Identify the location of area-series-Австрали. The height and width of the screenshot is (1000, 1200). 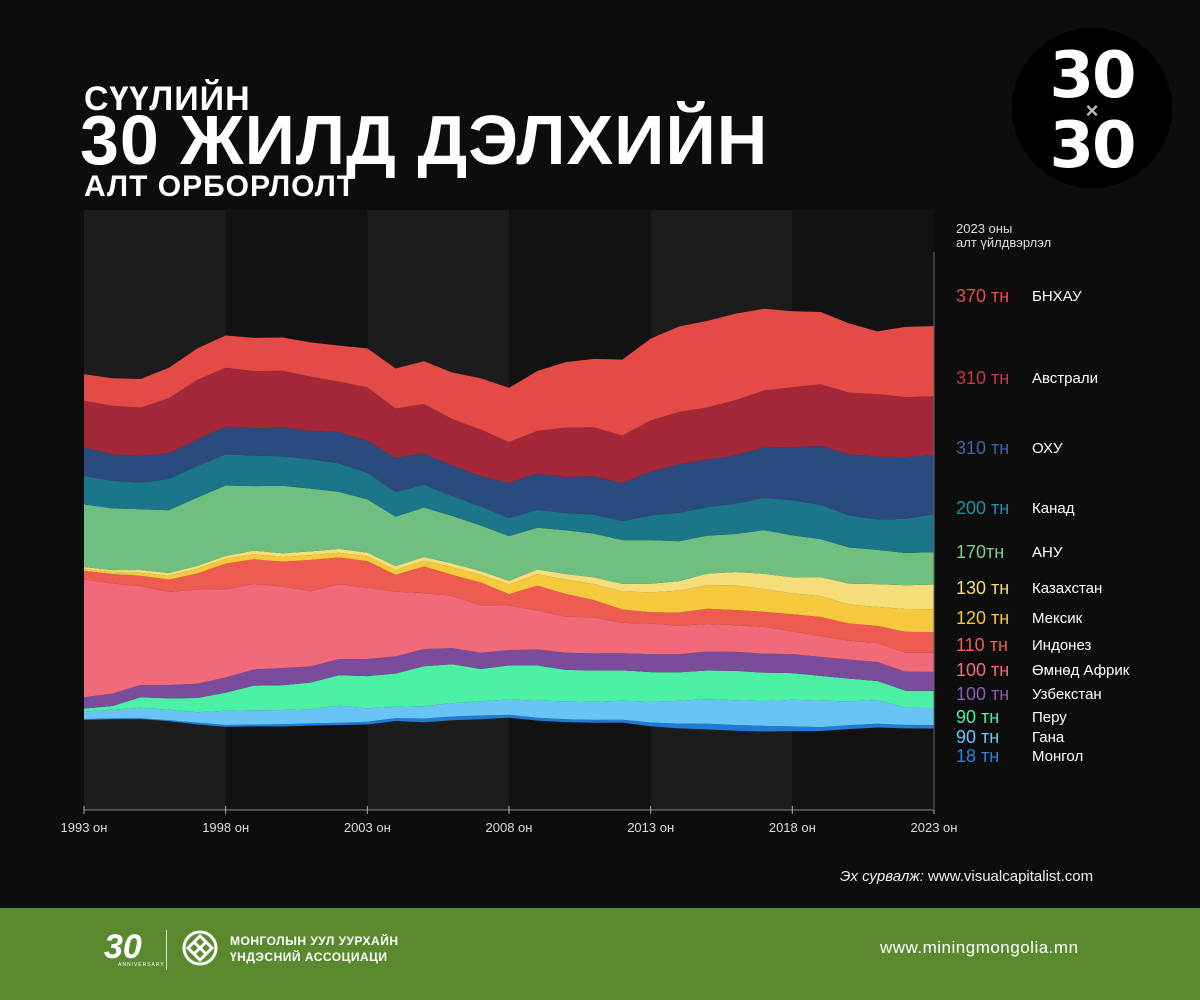
(509, 425).